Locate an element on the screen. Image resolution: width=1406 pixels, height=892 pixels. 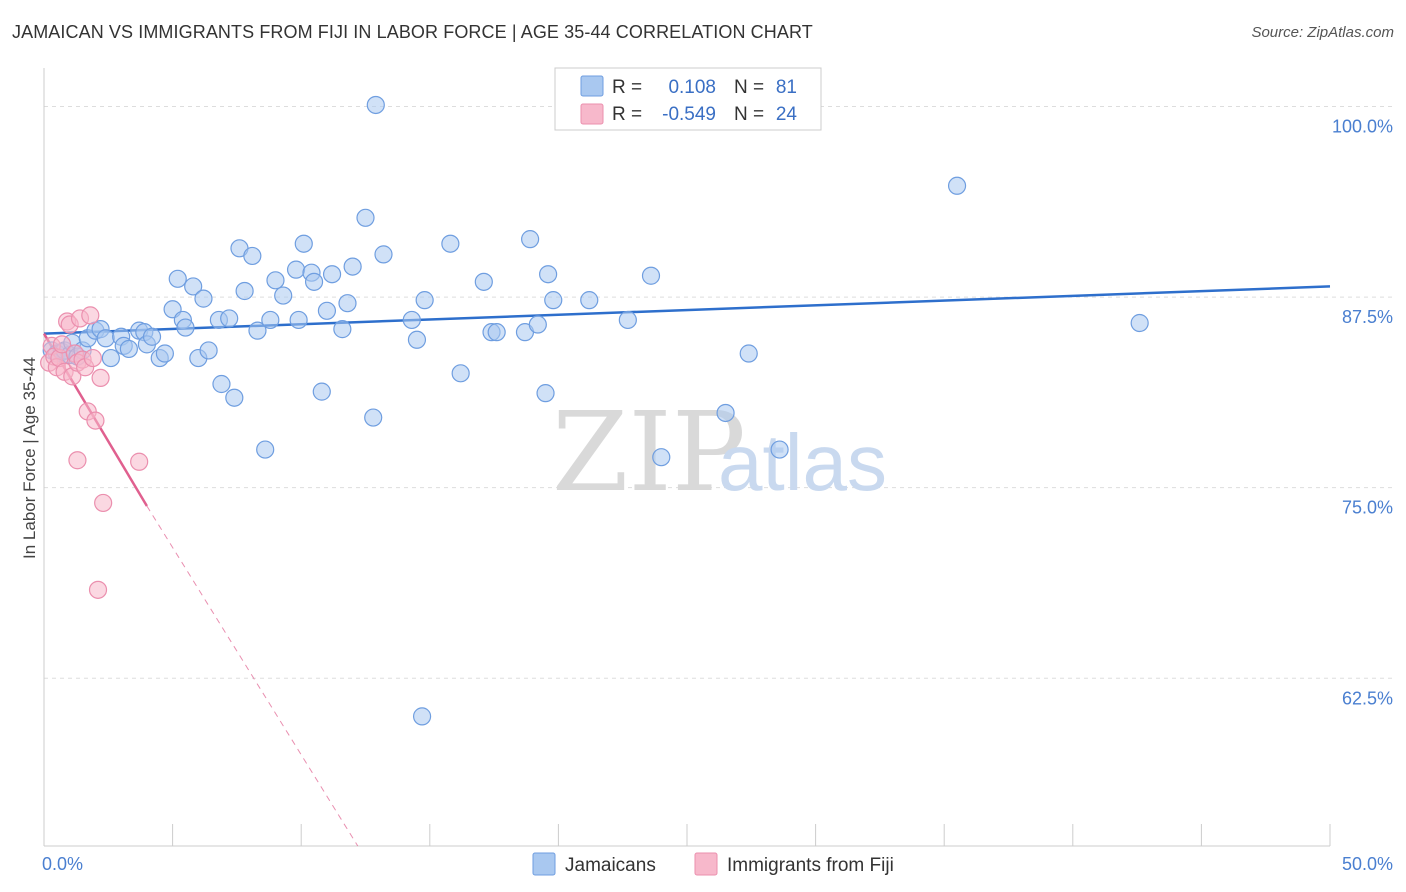
legend-n-value-2: 24 is located at coordinates (787, 114).